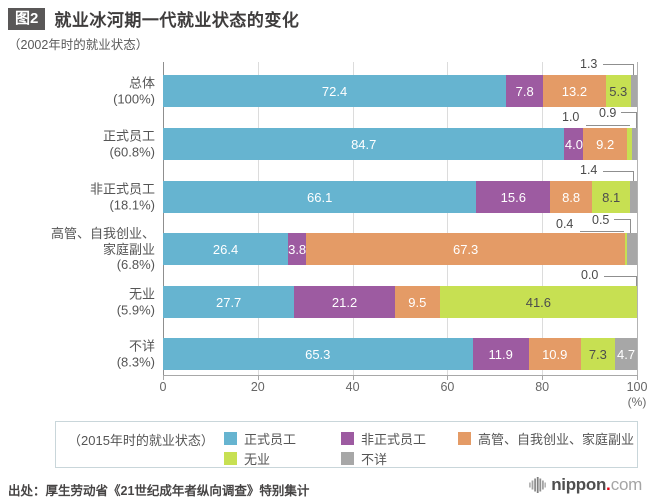  What do you see at coordinates (574, 91) in the screenshot?
I see `bar-segment: 13.2` at bounding box center [574, 91].